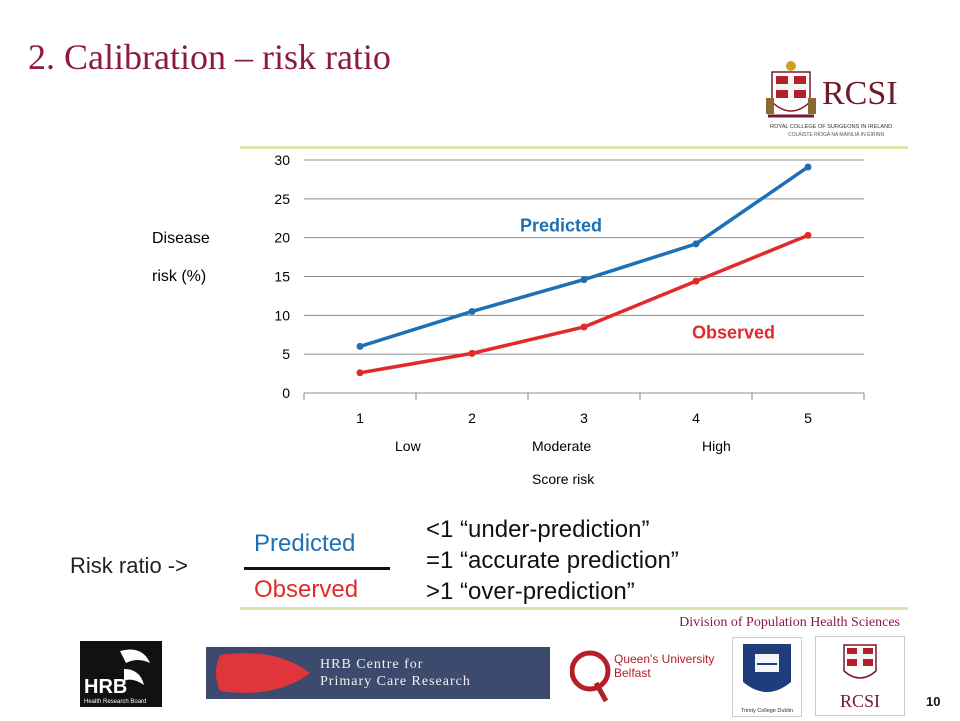 This screenshot has height=721, width=960. I want to click on bird-icon, so click(135, 656).